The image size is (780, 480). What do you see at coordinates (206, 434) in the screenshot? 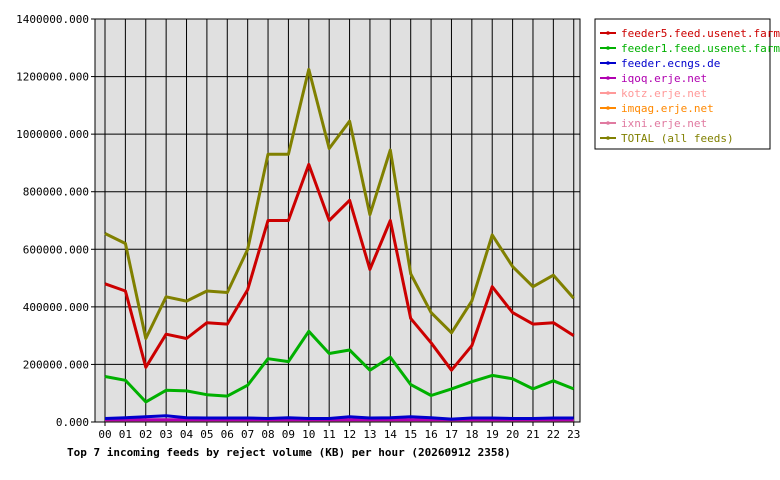
I see `x-tick-label: 05` at bounding box center [206, 434].